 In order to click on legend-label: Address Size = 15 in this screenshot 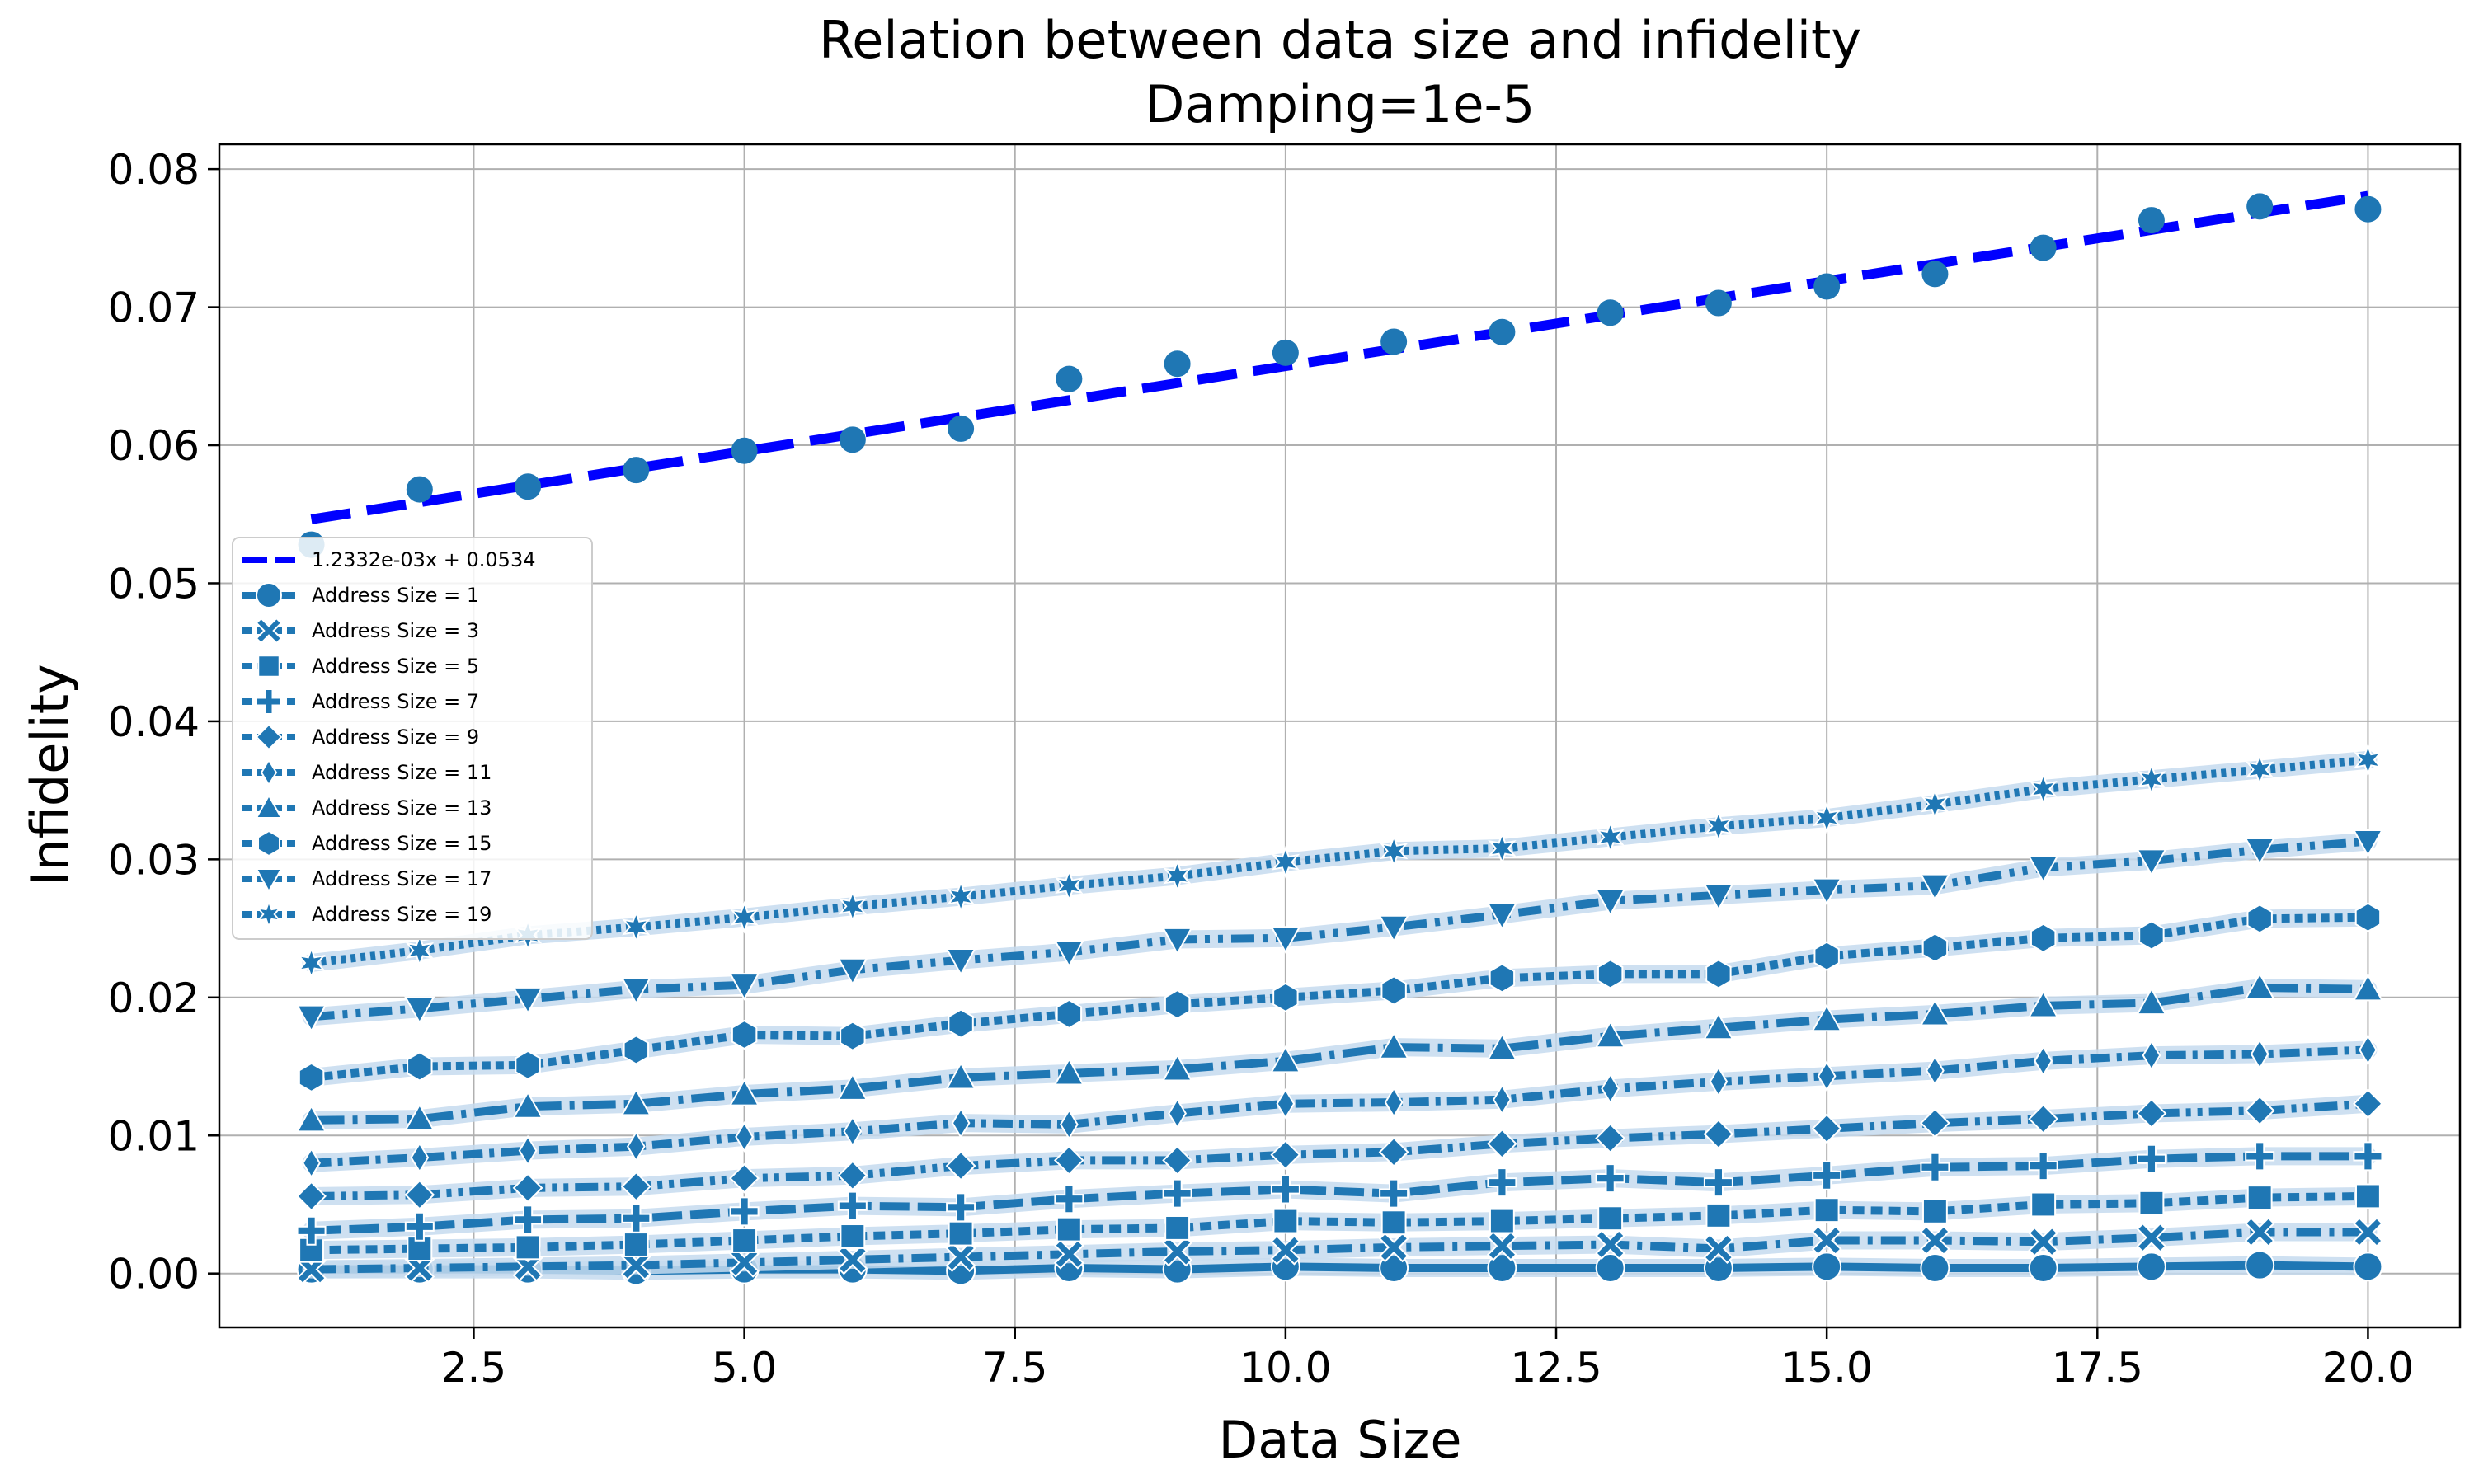, I will do `click(402, 843)`.